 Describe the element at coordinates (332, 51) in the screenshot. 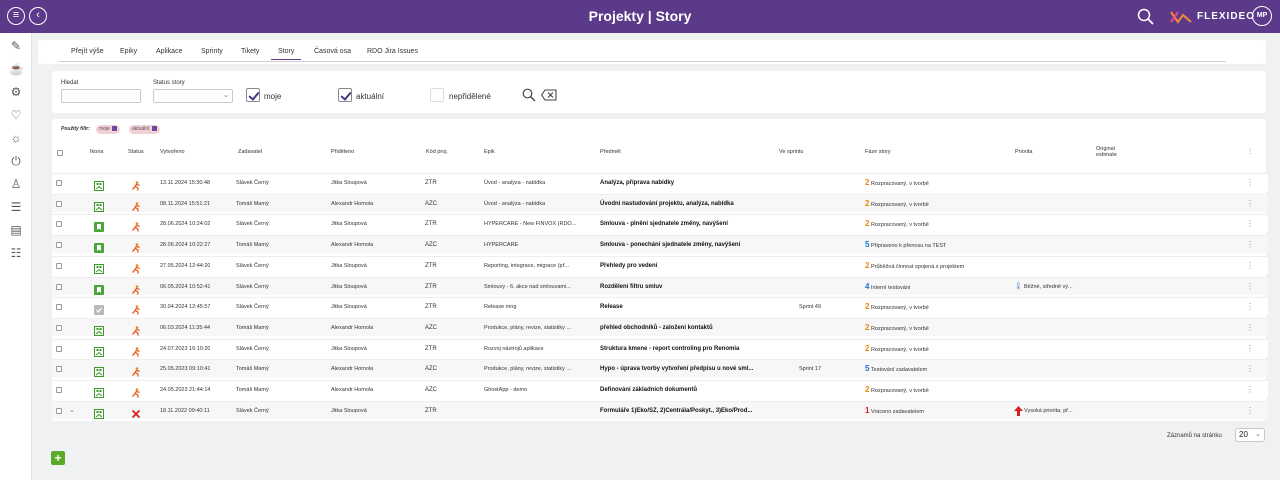

I see `tab-timeline: Časová osa` at that location.